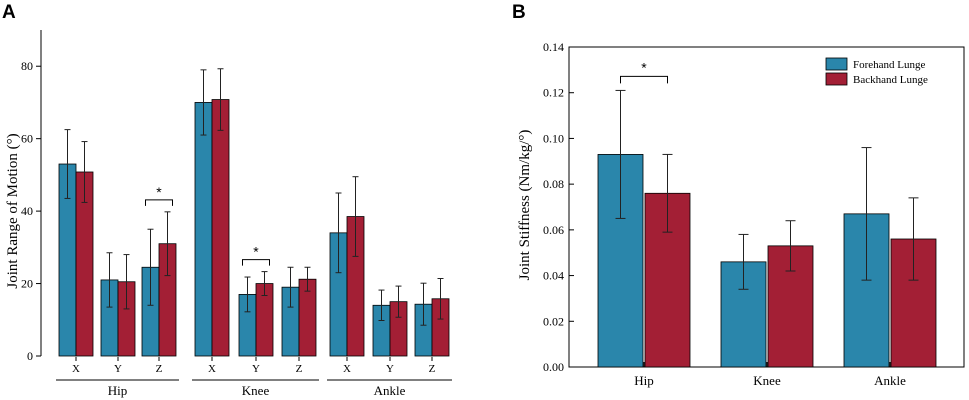 The height and width of the screenshot is (400, 969). Describe the element at coordinates (553, 47) in the screenshot. I see `y-tick-label: 0.14` at that location.